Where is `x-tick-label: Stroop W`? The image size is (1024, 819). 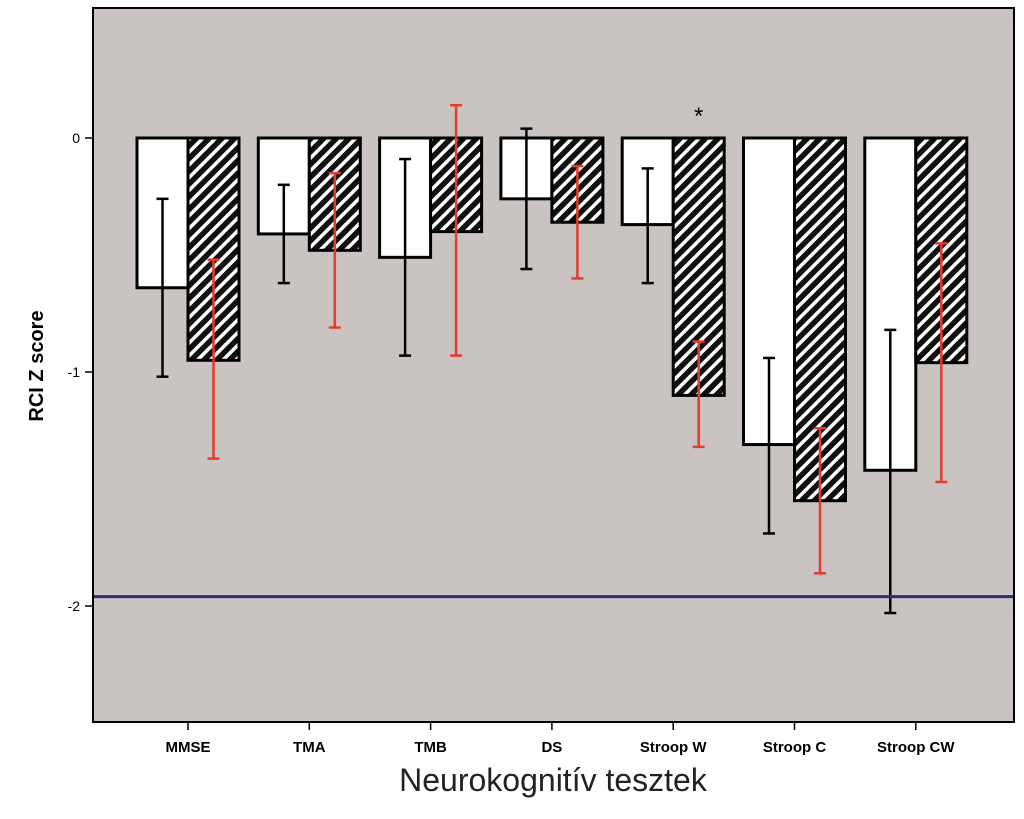
x-tick-label: Stroop W is located at coordinates (673, 747).